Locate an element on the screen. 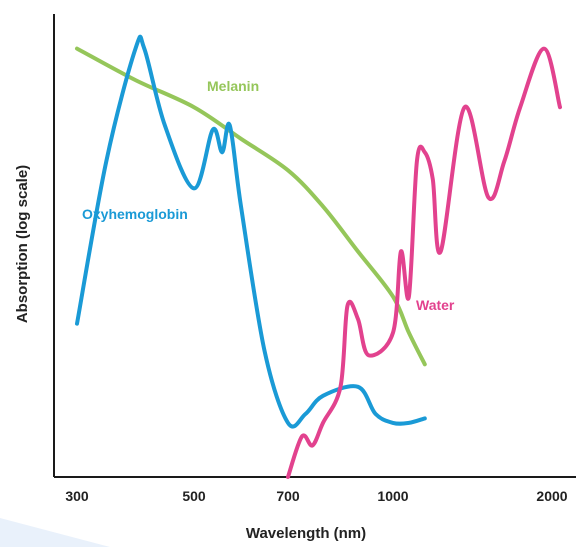 The height and width of the screenshot is (547, 576). x-tick-label: 300 is located at coordinates (77, 496).